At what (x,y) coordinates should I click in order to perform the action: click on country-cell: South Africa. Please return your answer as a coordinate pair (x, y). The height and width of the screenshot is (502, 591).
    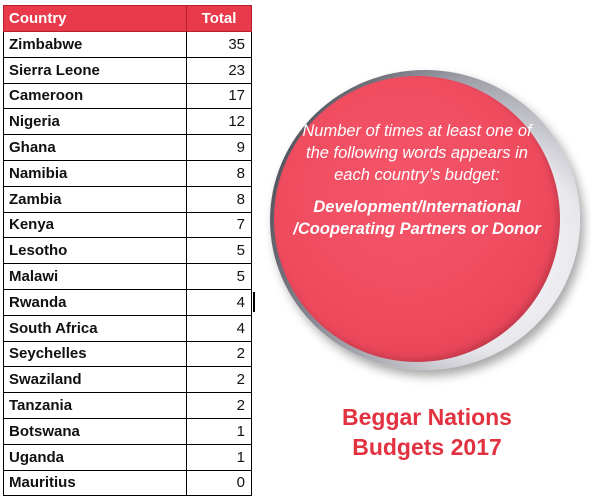
    Looking at the image, I should click on (95, 328).